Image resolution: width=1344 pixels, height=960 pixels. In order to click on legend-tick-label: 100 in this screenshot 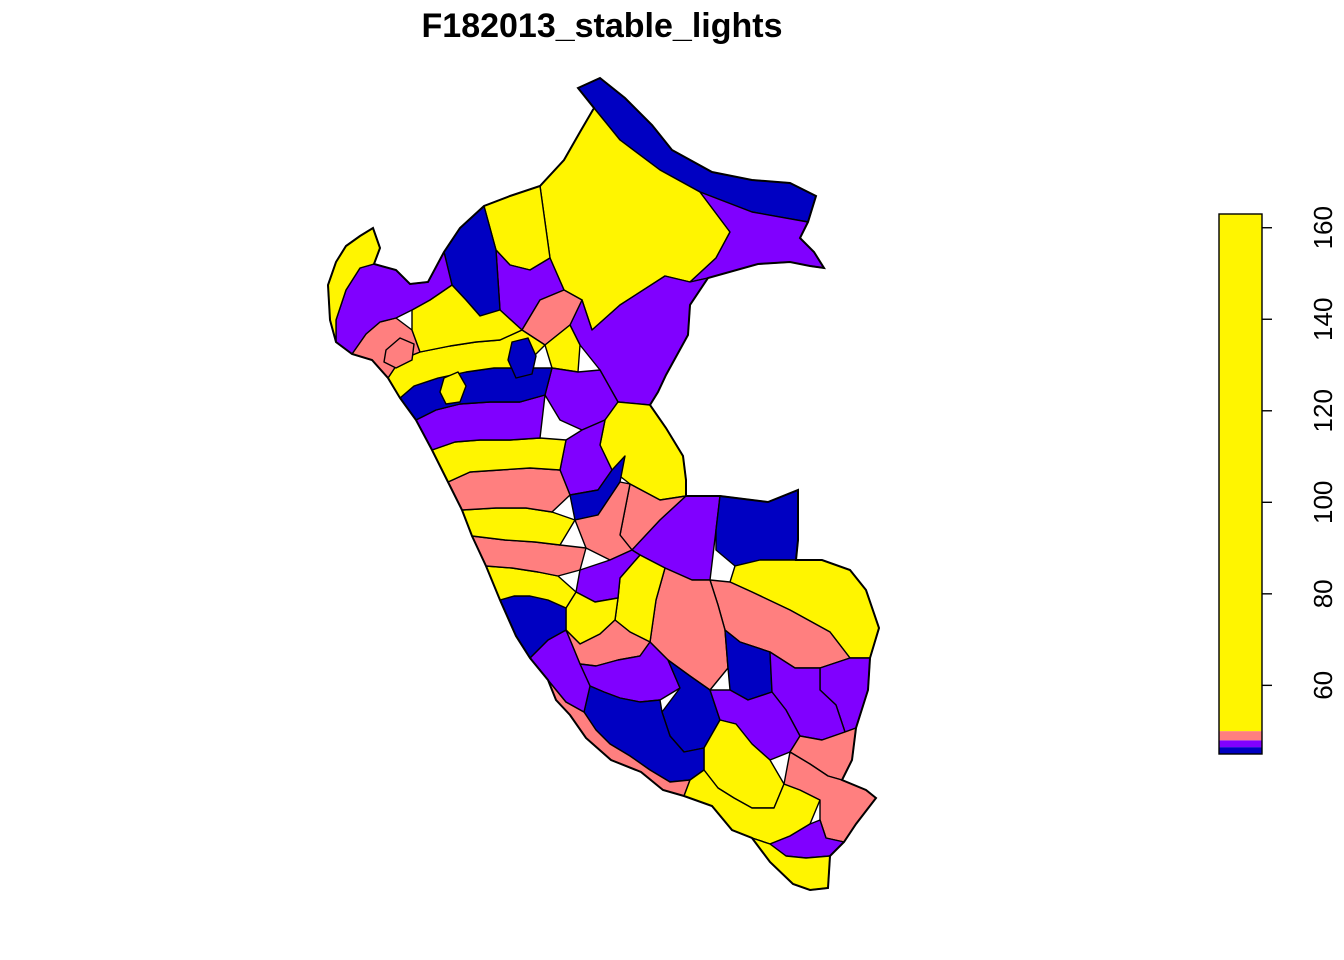, I will do `click(1323, 502)`.